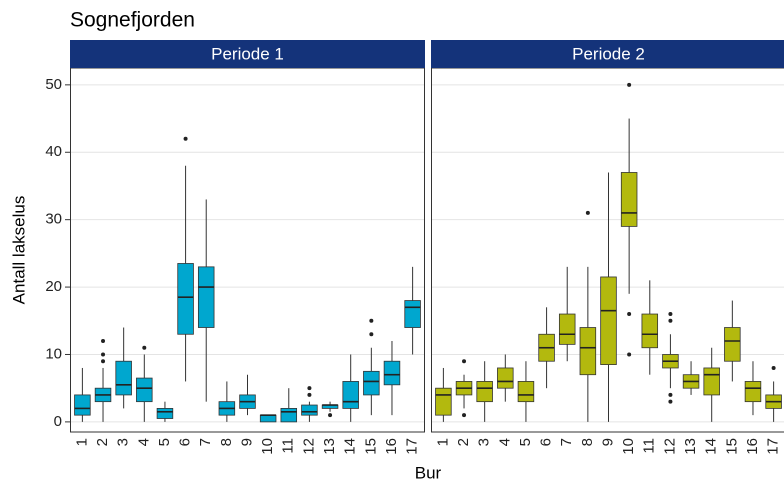 The height and width of the screenshot is (485, 784). Describe the element at coordinates (53, 151) in the screenshot. I see `y-tick-label: 40` at that location.